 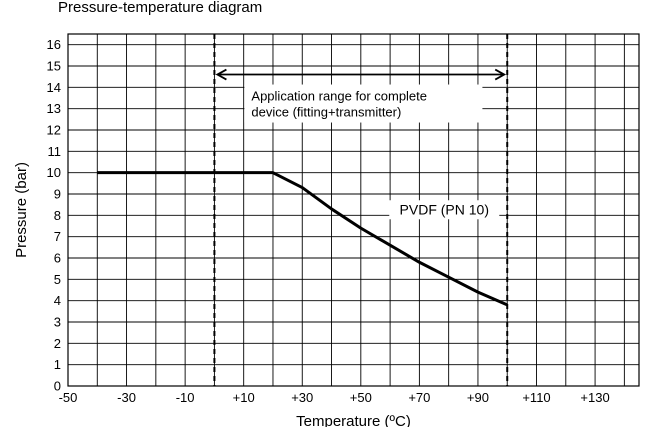 I want to click on x-tick-label: -50, so click(x=68, y=397).